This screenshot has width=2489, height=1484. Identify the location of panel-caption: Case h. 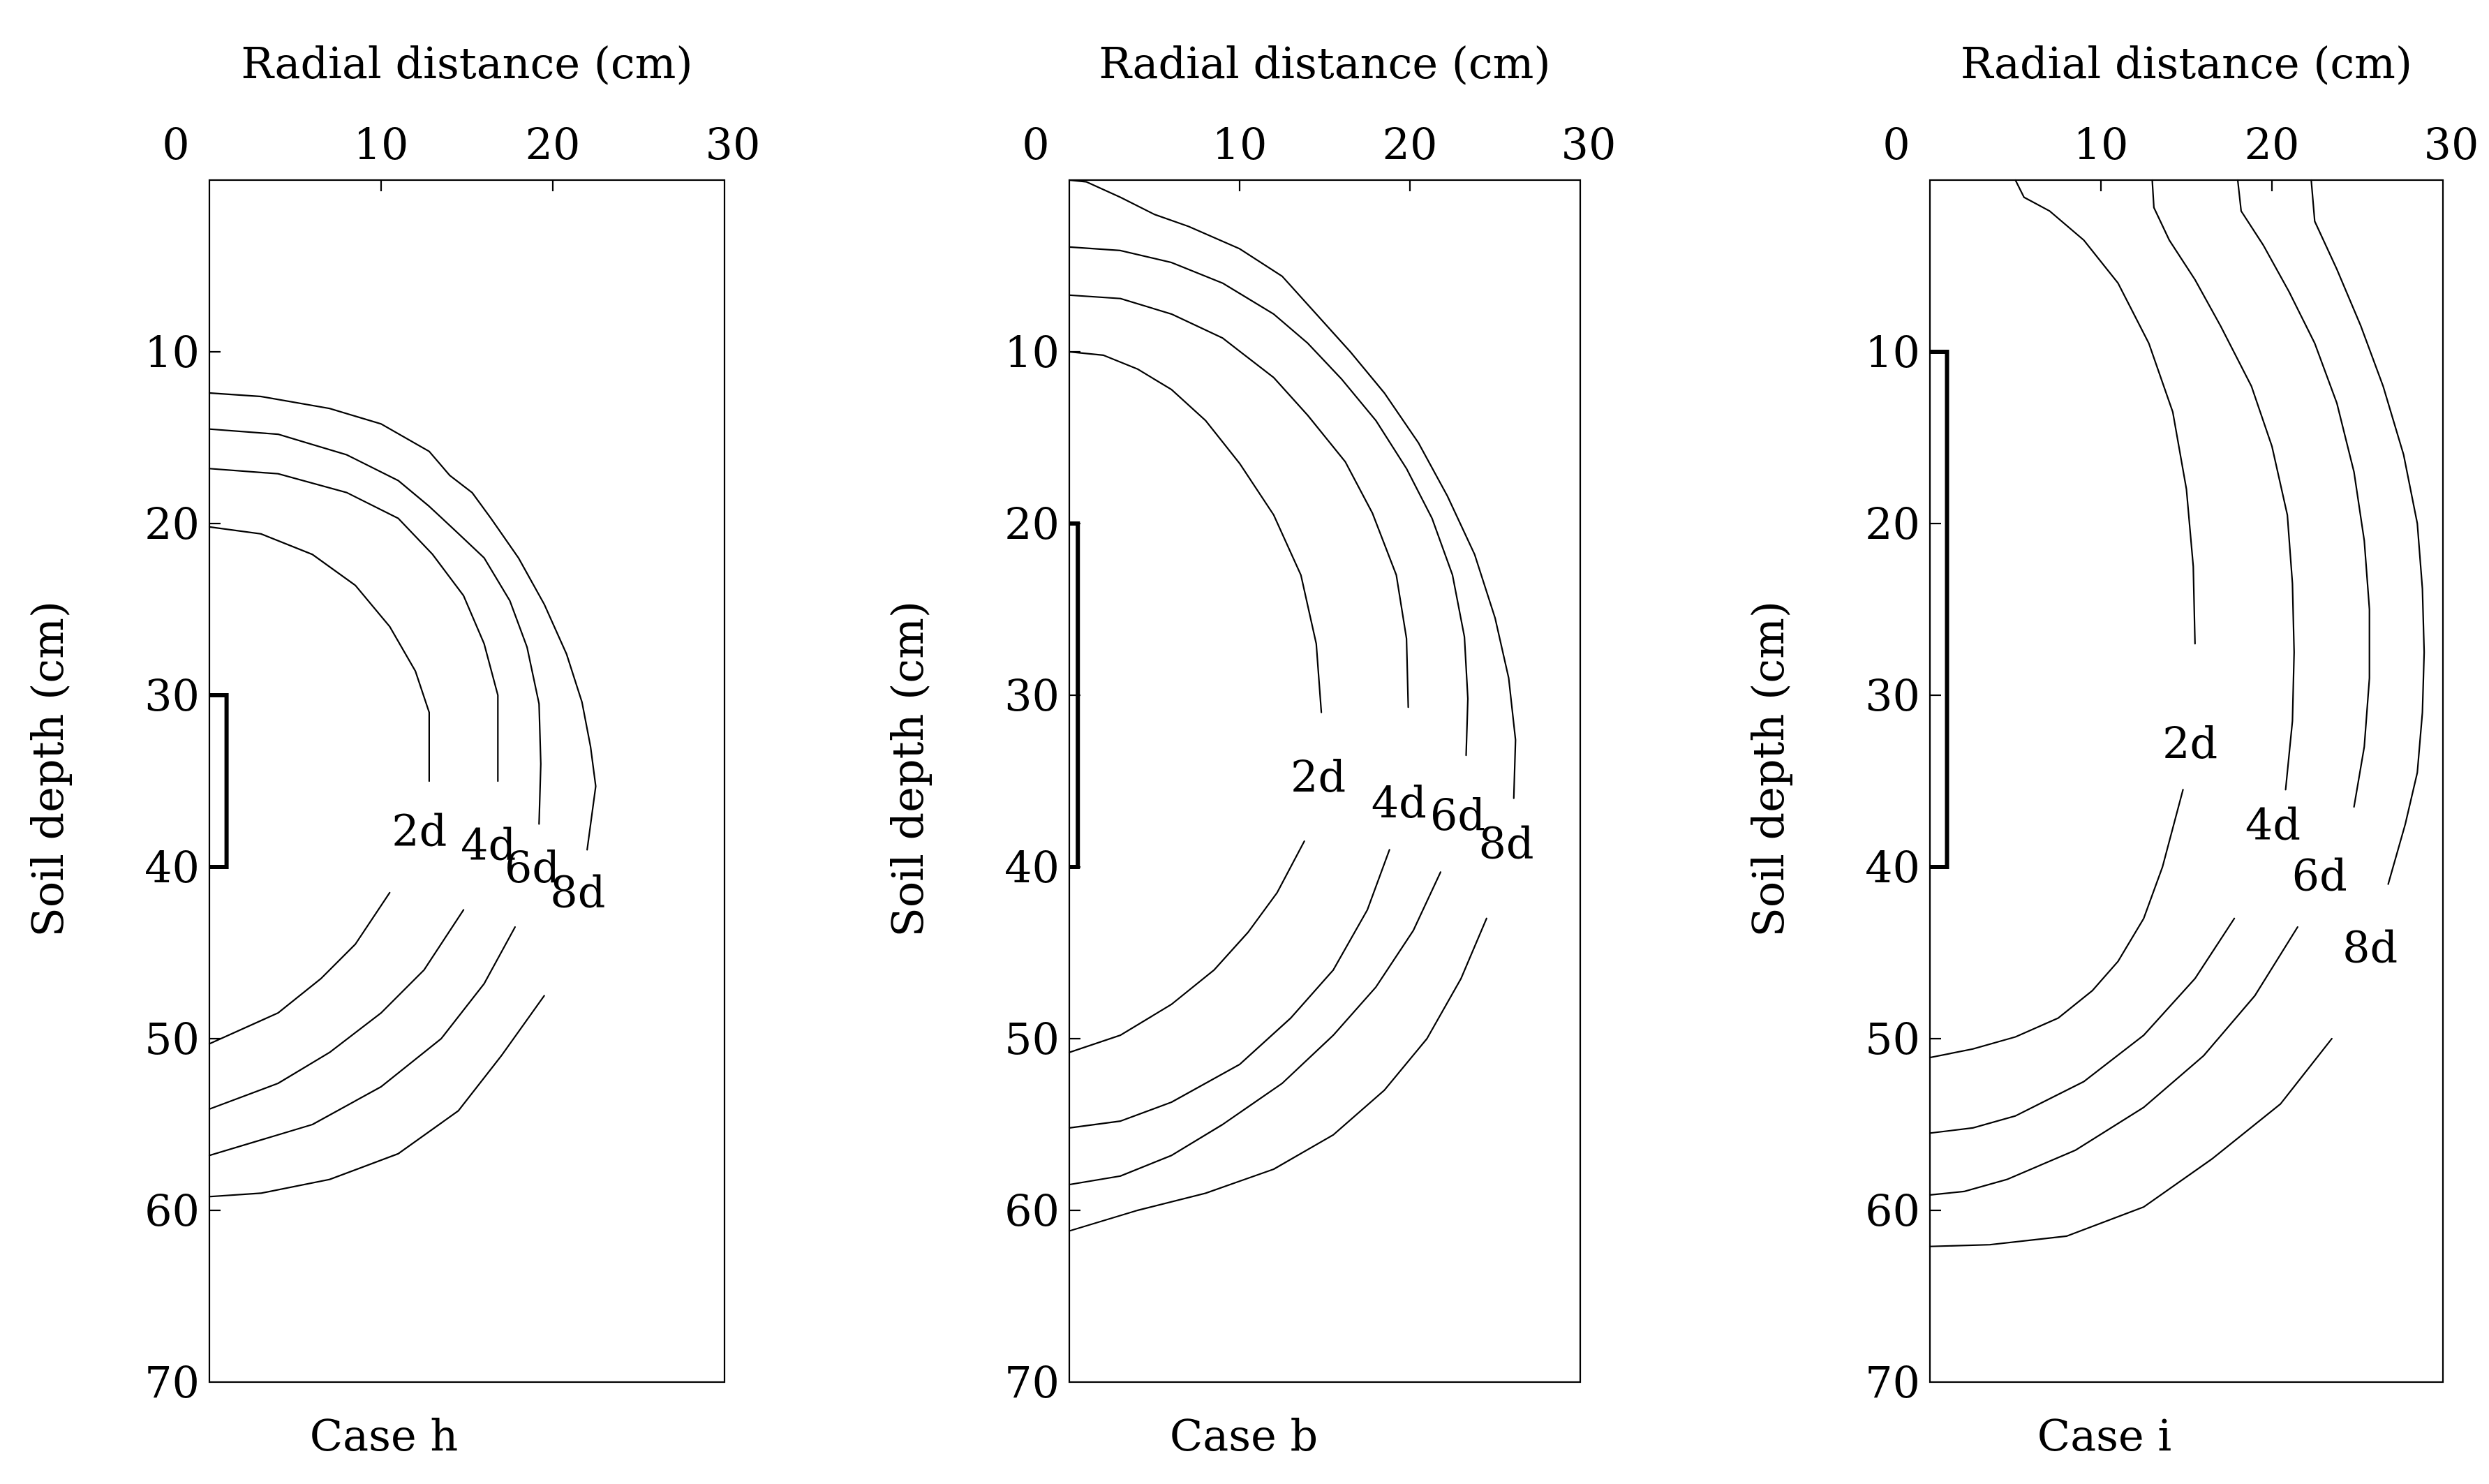
(384, 1435).